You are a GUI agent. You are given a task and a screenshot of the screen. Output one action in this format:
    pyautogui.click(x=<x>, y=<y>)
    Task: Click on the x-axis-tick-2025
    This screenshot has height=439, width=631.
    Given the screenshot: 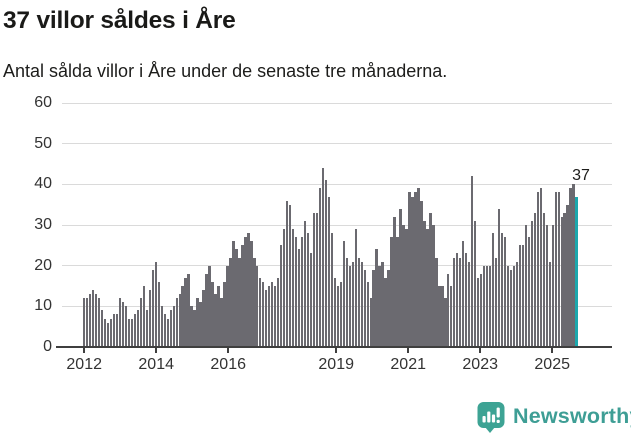 What is the action you would take?
    pyautogui.click(x=552, y=350)
    